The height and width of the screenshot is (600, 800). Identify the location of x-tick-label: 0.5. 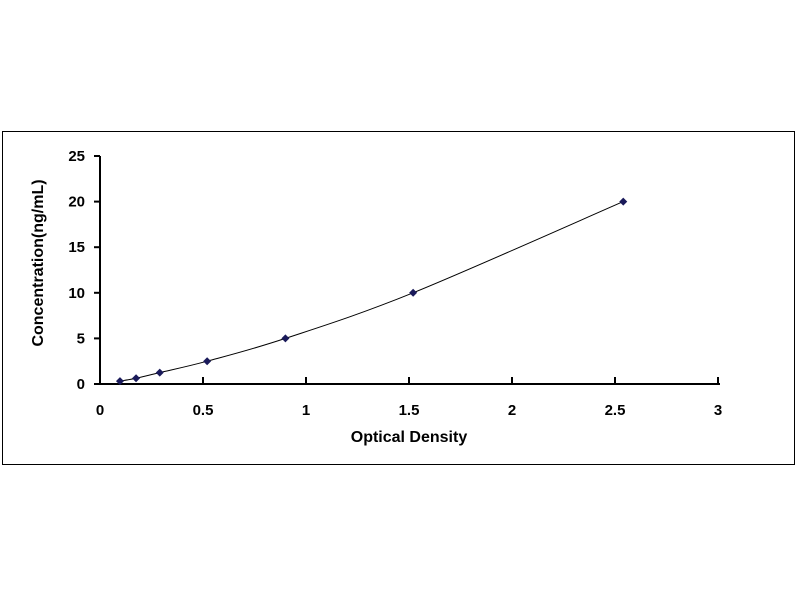
(203, 410).